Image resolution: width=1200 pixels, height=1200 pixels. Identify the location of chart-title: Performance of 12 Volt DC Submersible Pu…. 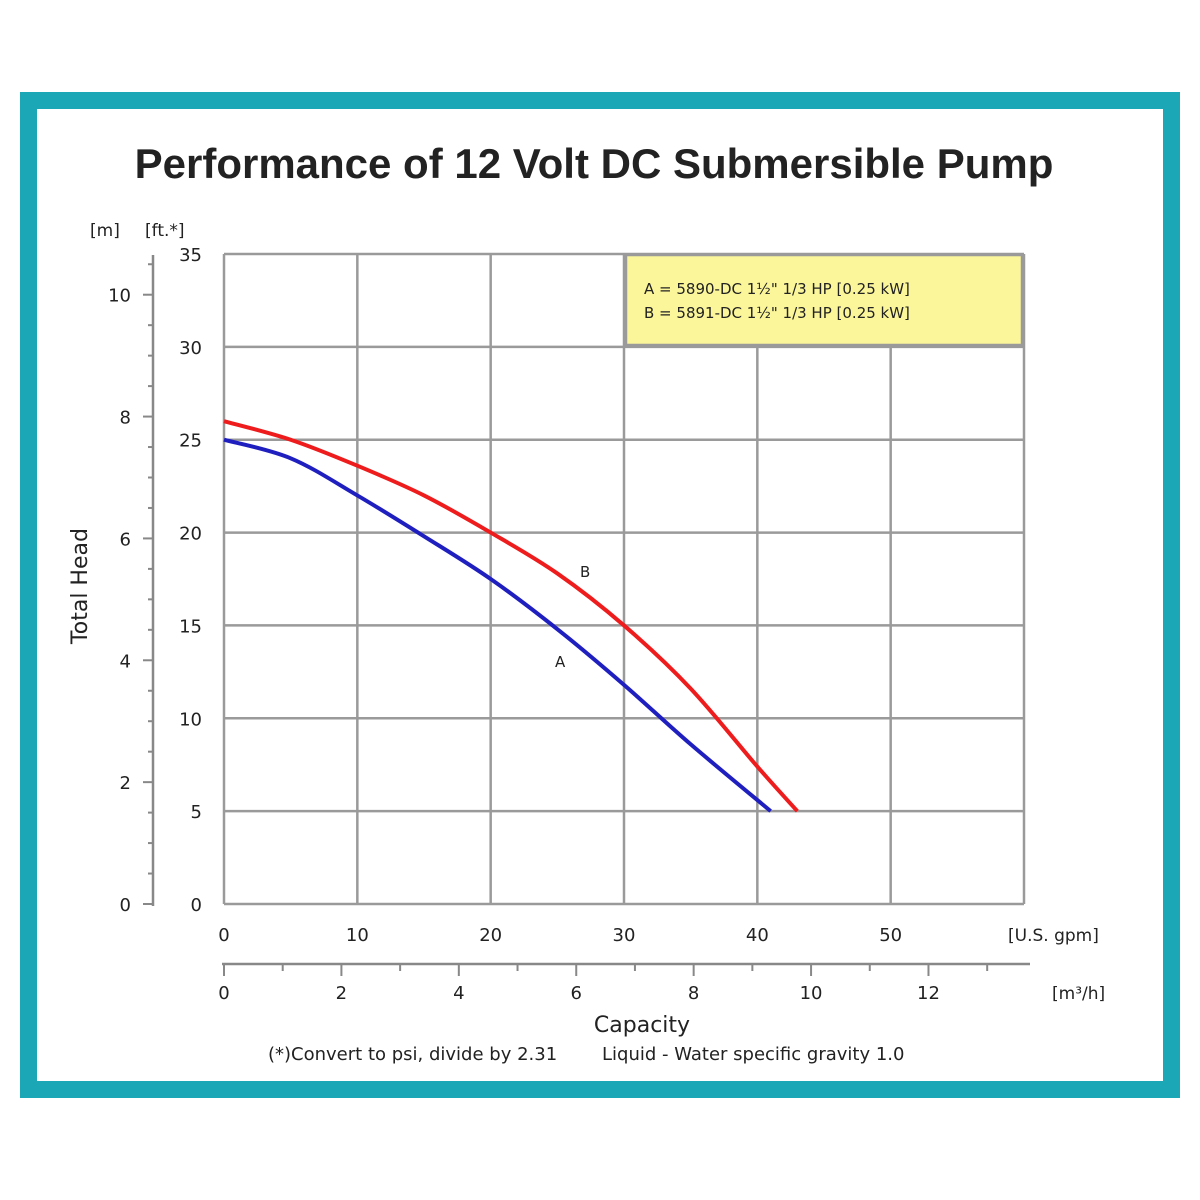
(594, 163).